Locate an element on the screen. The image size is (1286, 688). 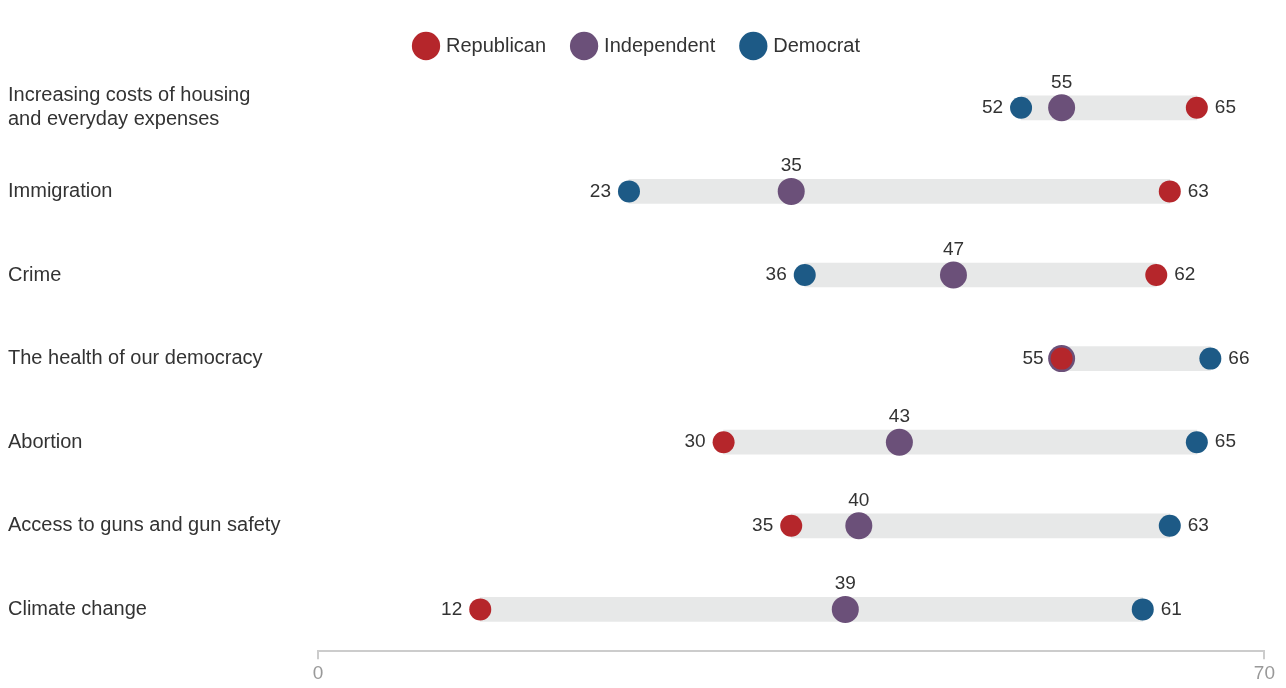
data-label: 39 is located at coordinates (845, 583).